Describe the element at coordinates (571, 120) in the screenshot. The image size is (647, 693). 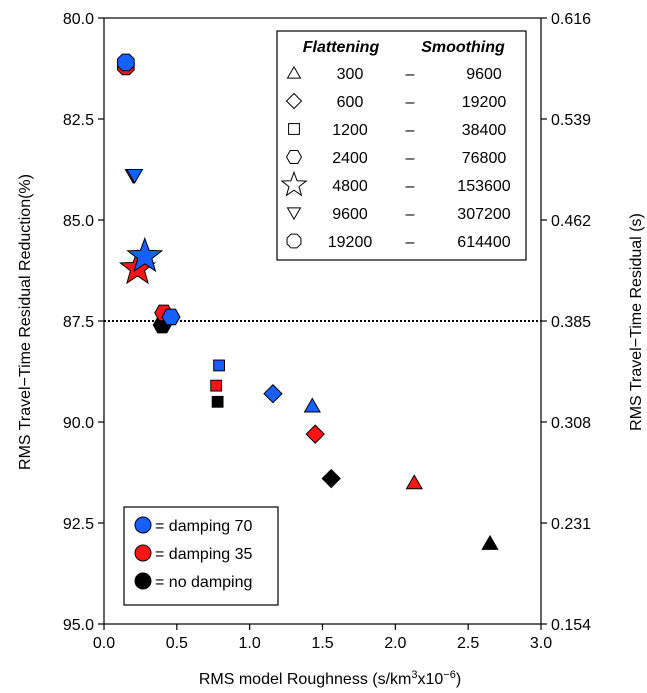
I see `y-right-tick-label: 0.539` at that location.